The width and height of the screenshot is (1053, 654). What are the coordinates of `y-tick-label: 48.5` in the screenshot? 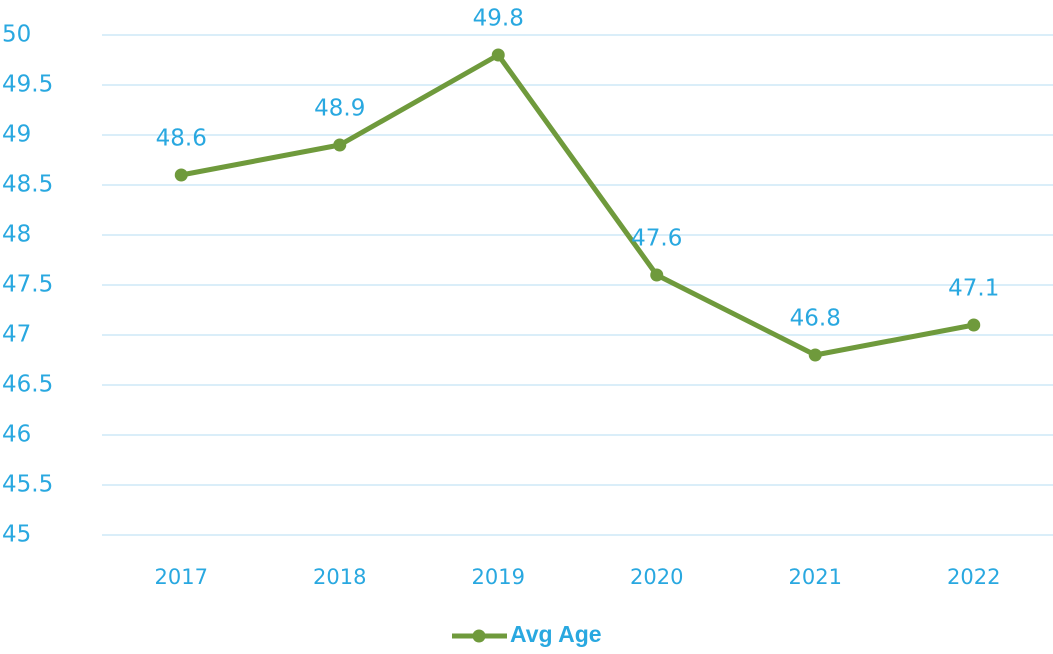 It's located at (27, 185).